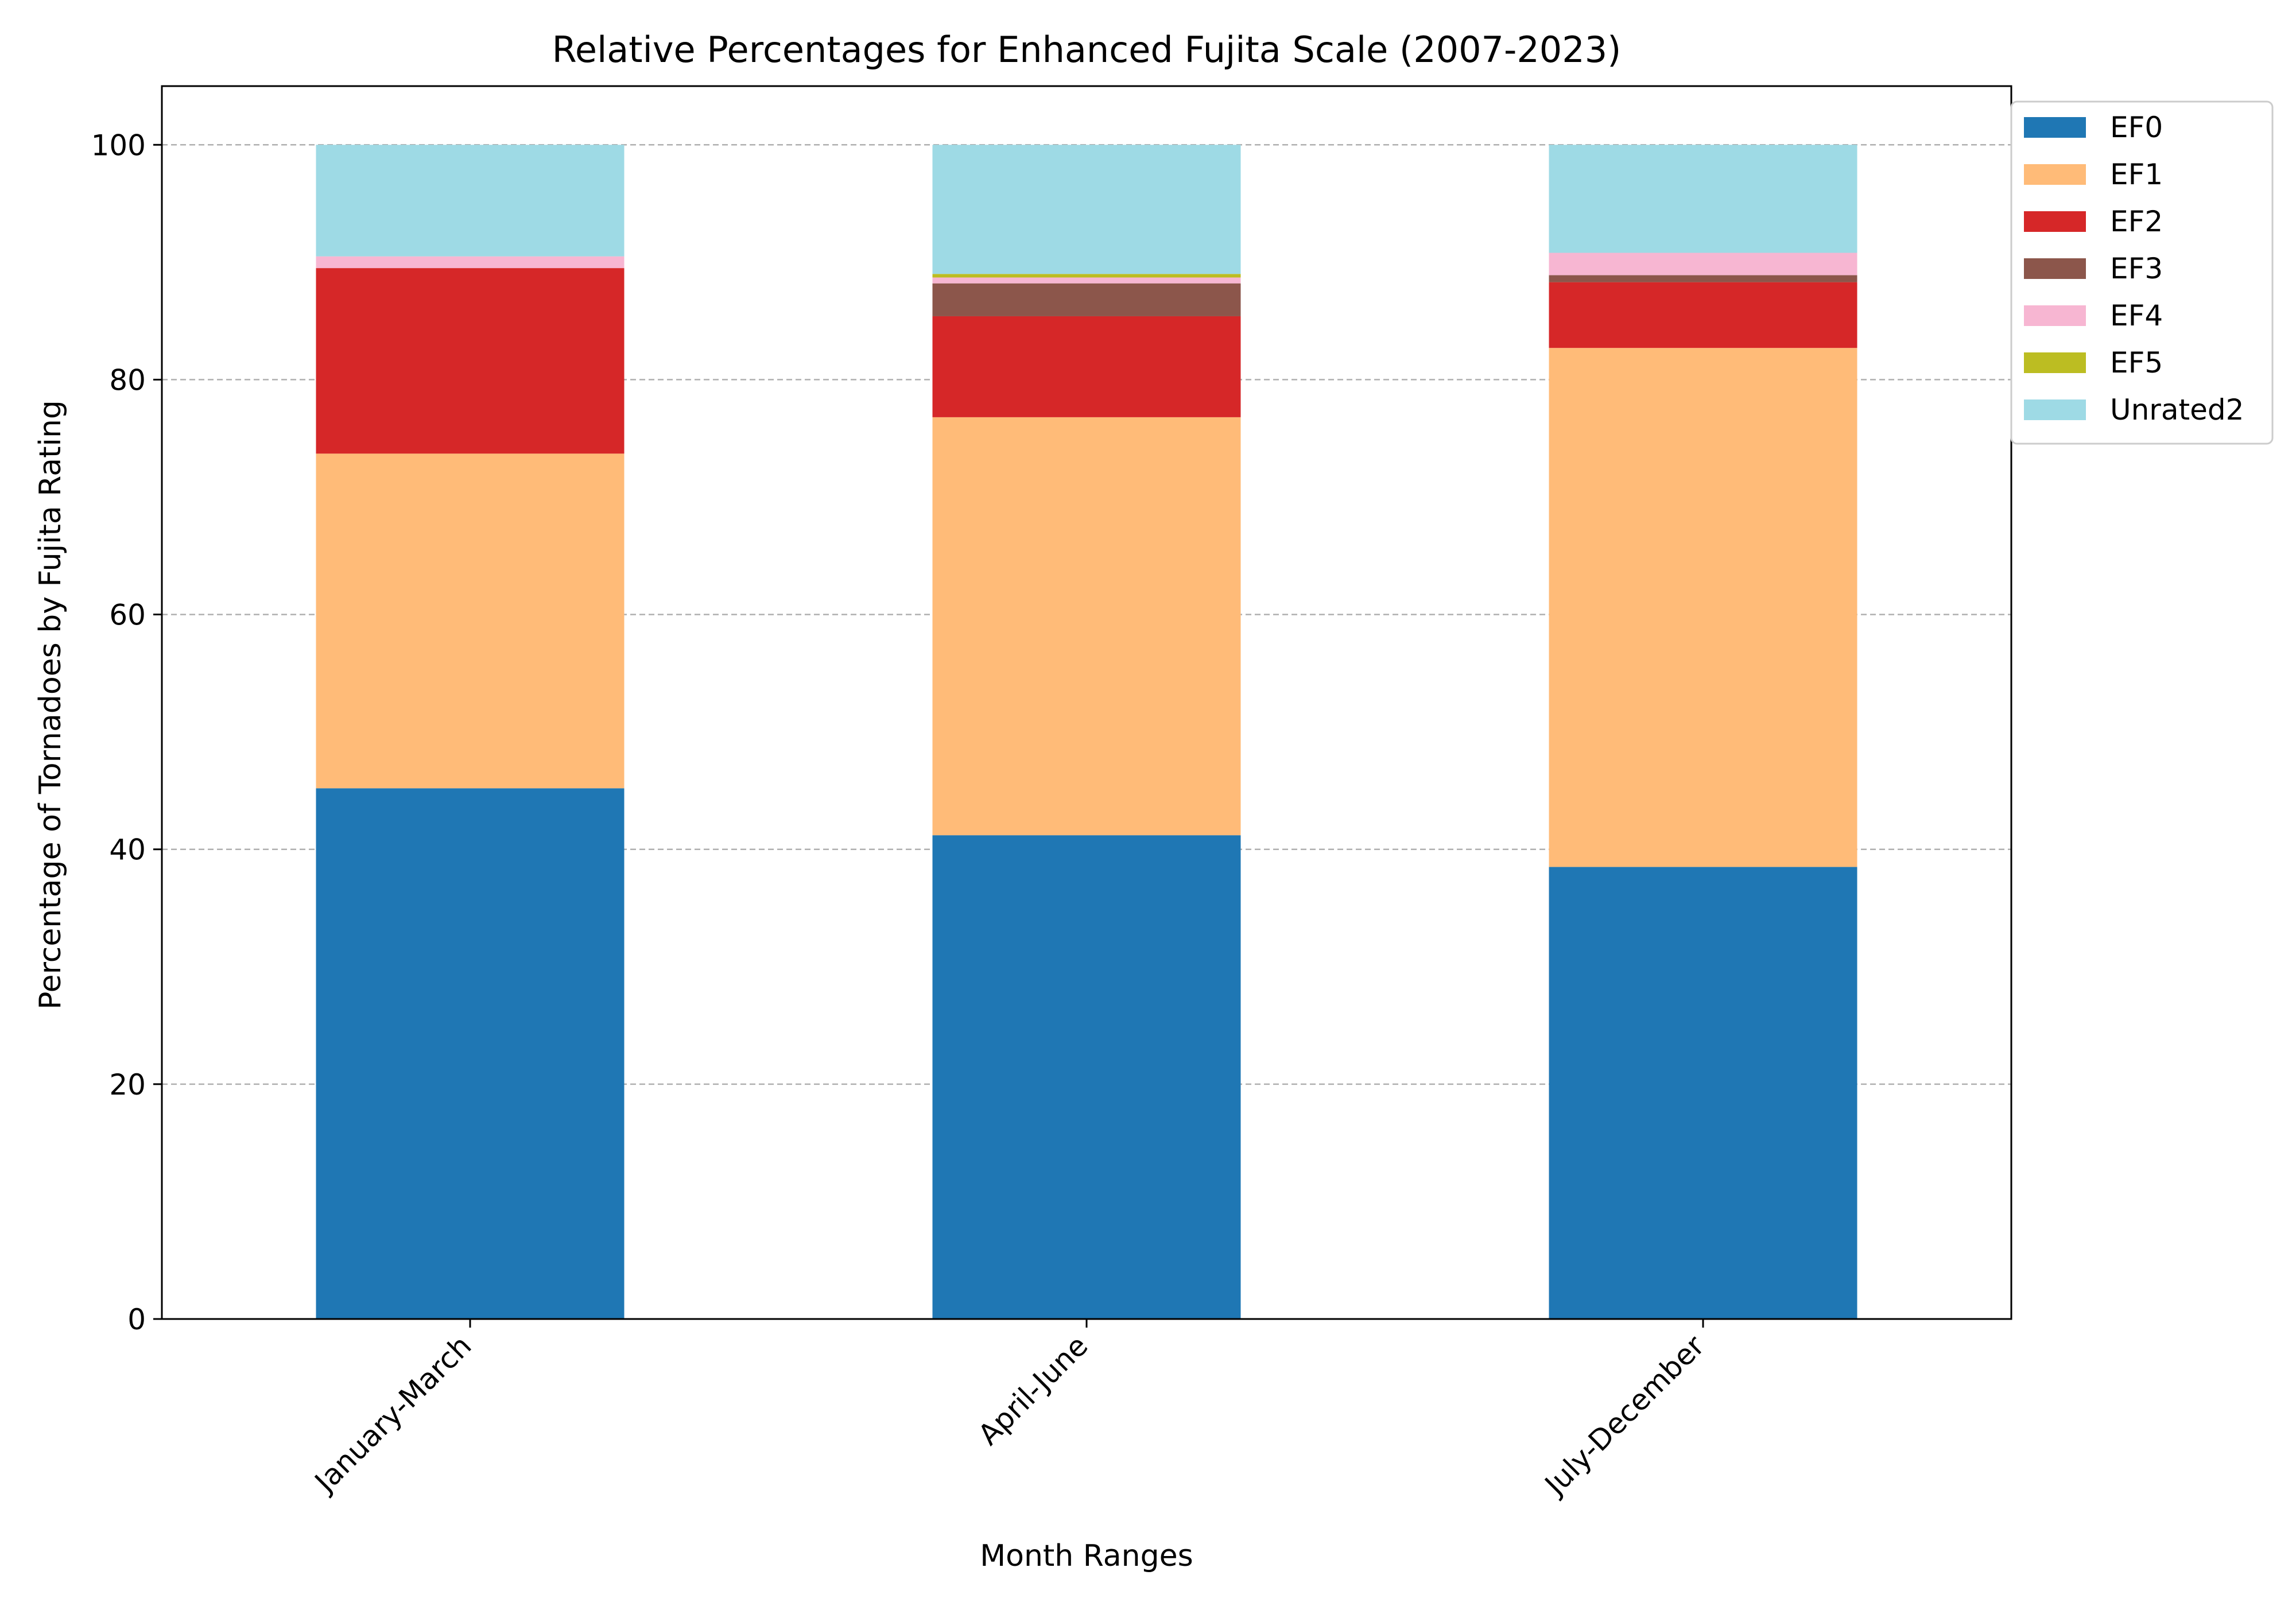 This screenshot has height=1610, width=2296. What do you see at coordinates (2136, 315) in the screenshot?
I see `legend-label: EF4` at bounding box center [2136, 315].